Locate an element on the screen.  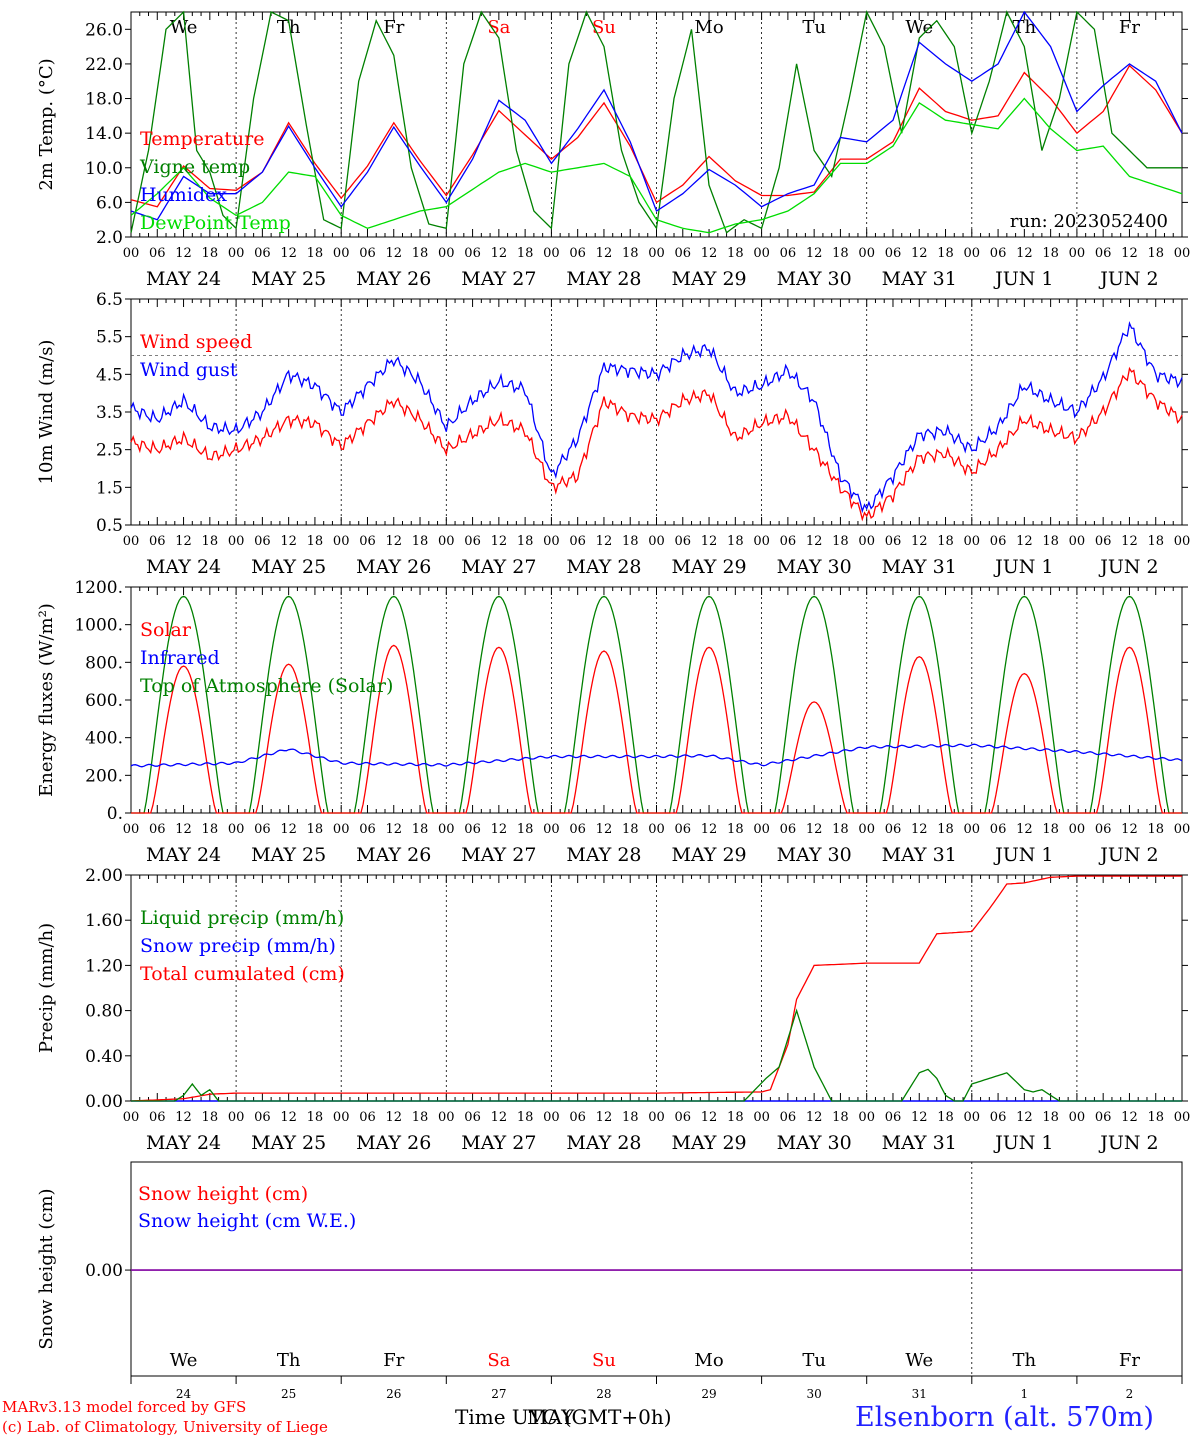
y-axis-label-energy: Energy fluxes (W/m²) is located at coordinates (46, 700).